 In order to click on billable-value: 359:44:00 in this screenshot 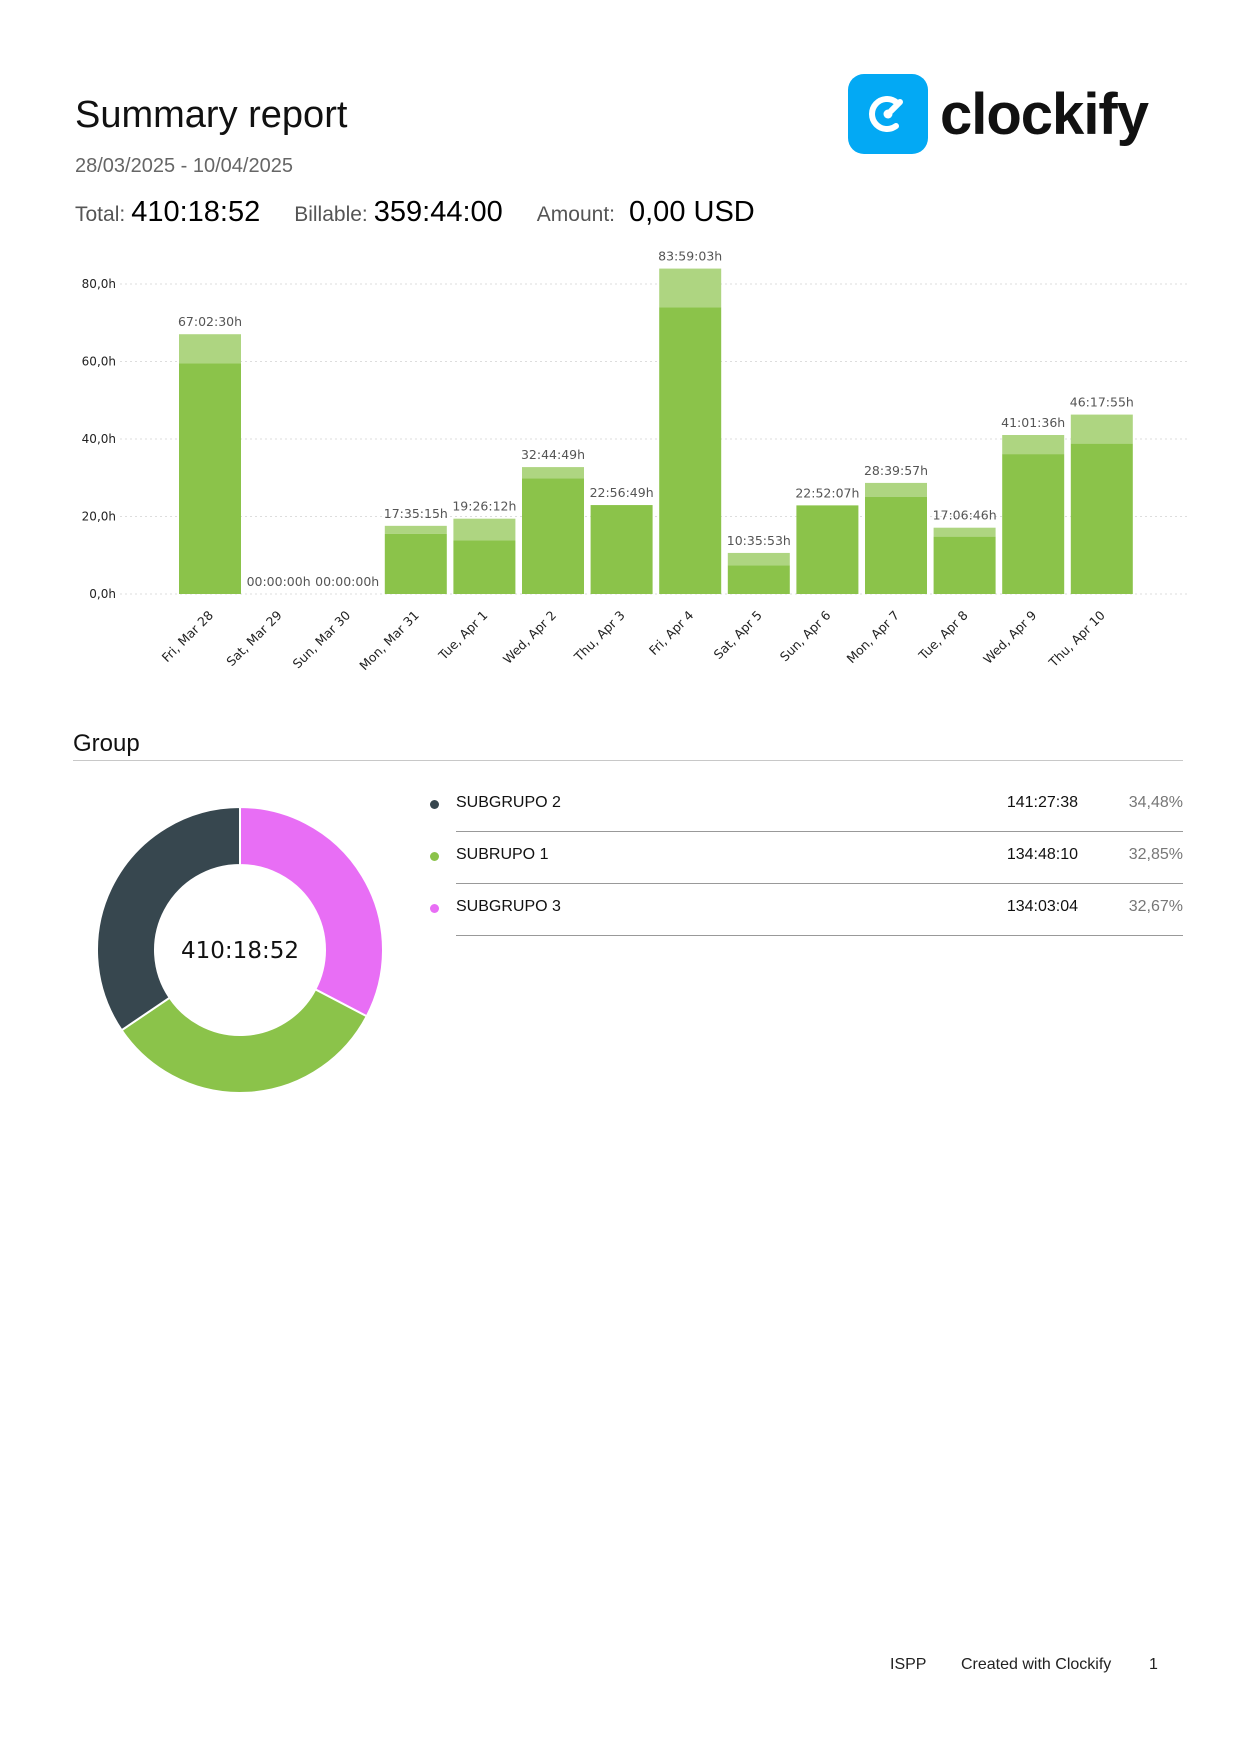, I will do `click(438, 212)`.